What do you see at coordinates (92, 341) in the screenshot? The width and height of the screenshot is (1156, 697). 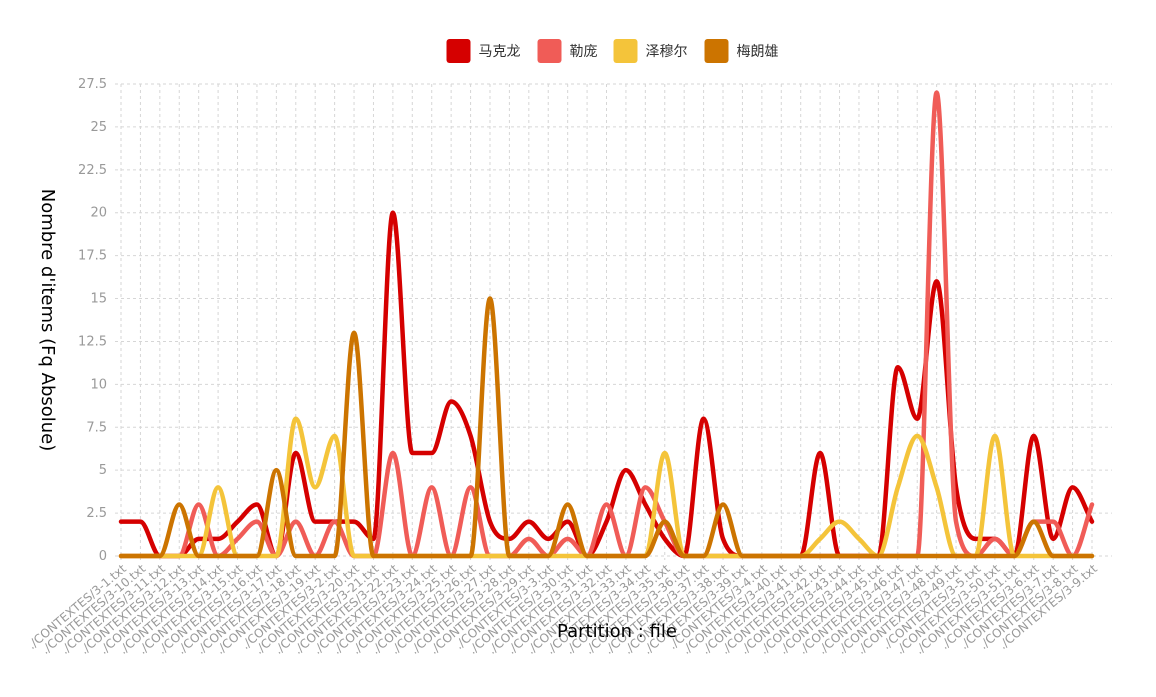 I see `y-tick-label: 12.5` at bounding box center [92, 341].